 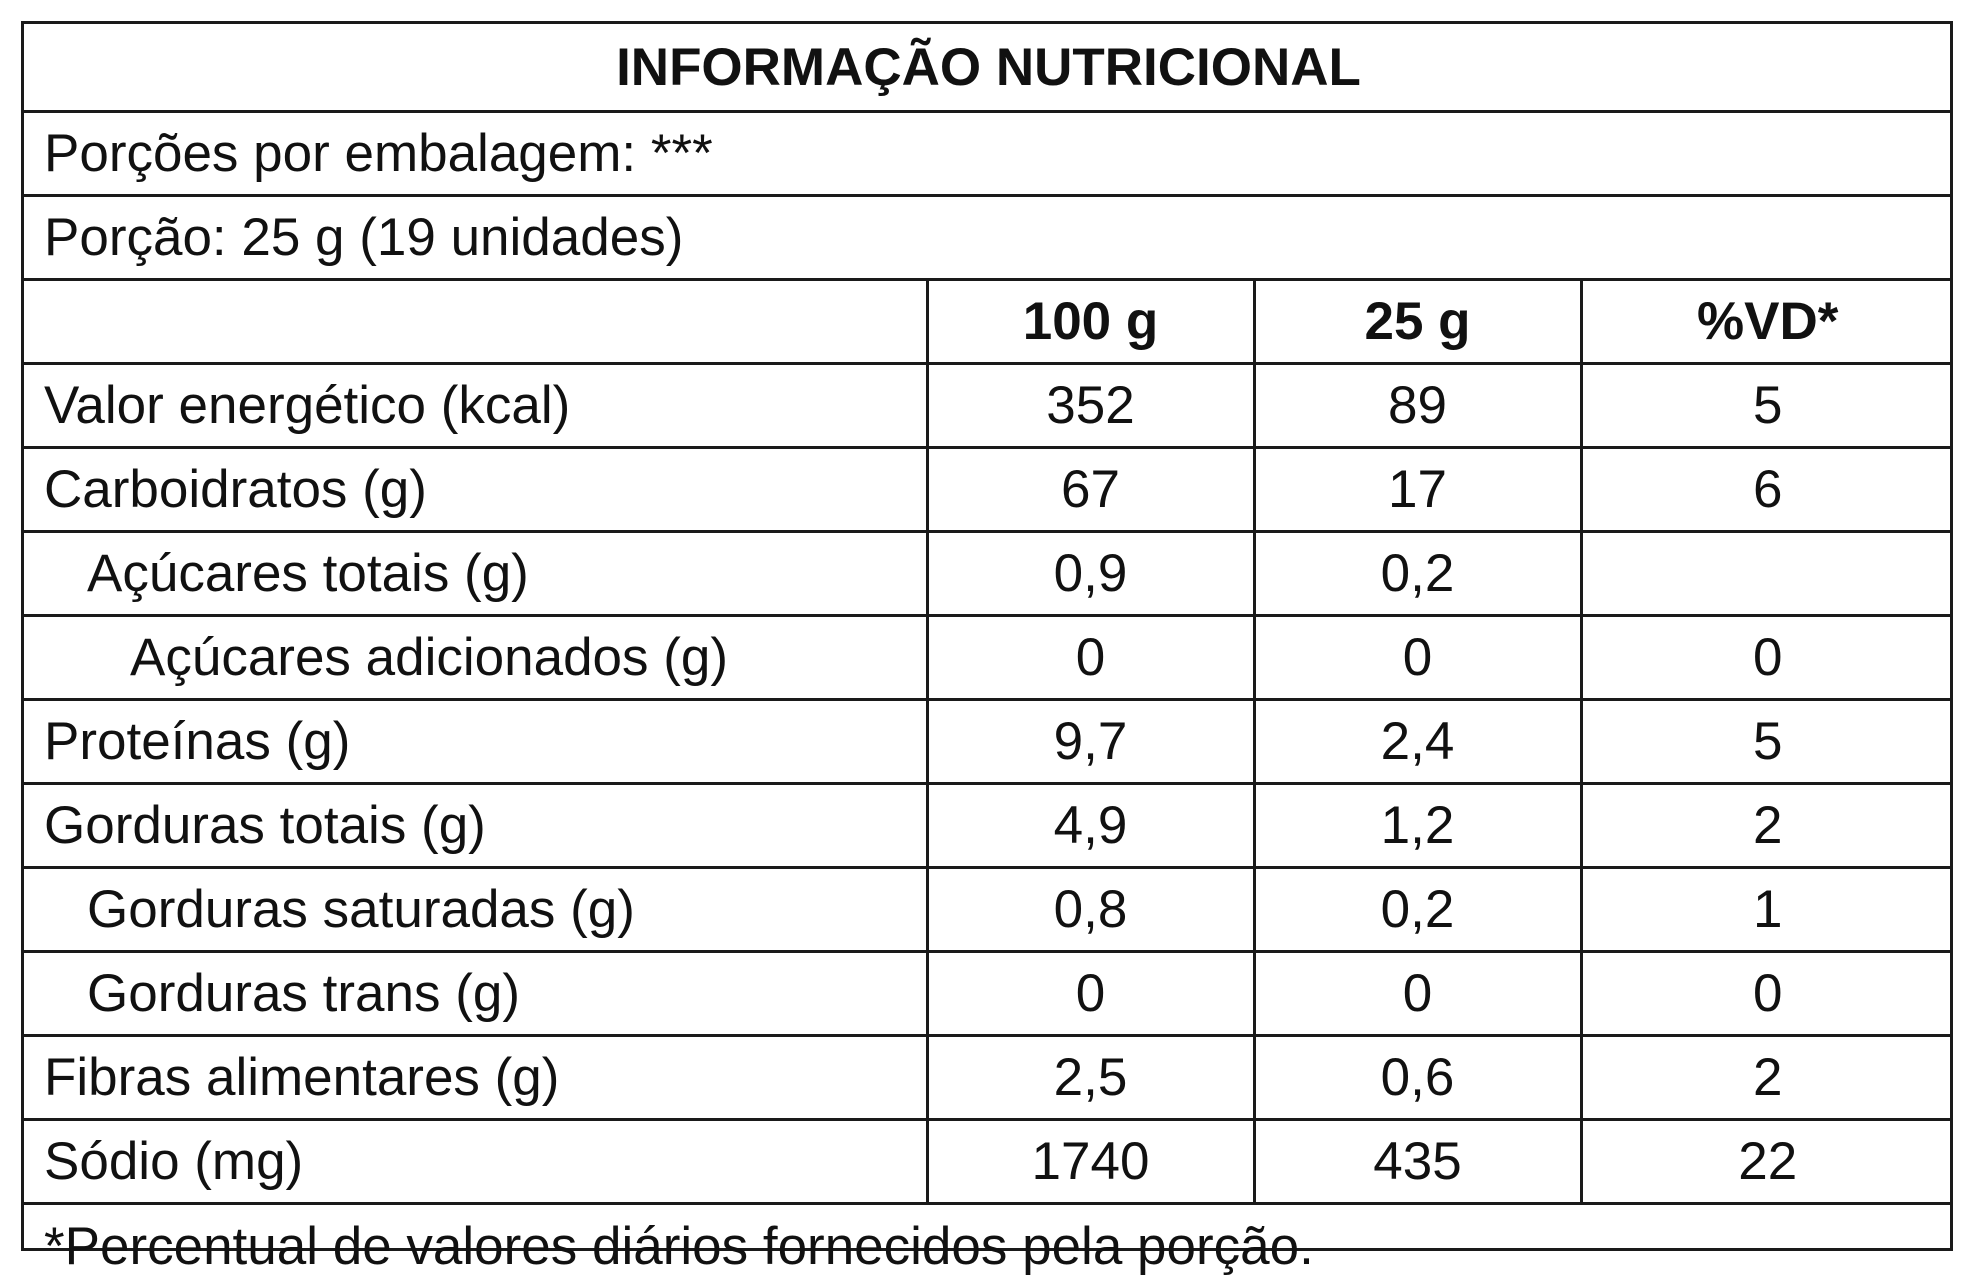 What do you see at coordinates (1767, 574) in the screenshot?
I see `value-dv` at bounding box center [1767, 574].